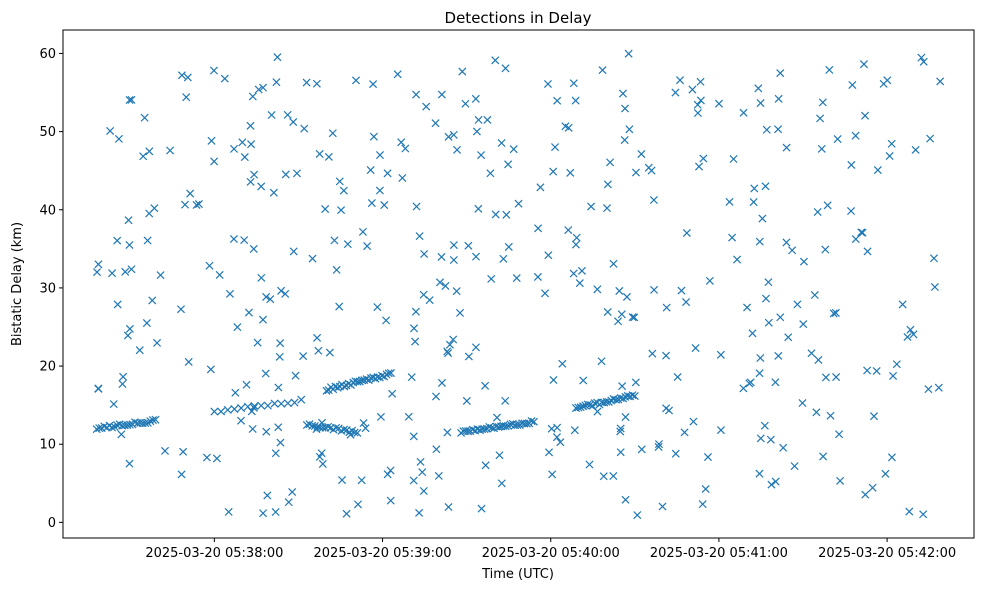 The image size is (989, 594). Describe the element at coordinates (719, 553) in the screenshot. I see `x-tick-label: 2025-03-20 05:41:00` at that location.